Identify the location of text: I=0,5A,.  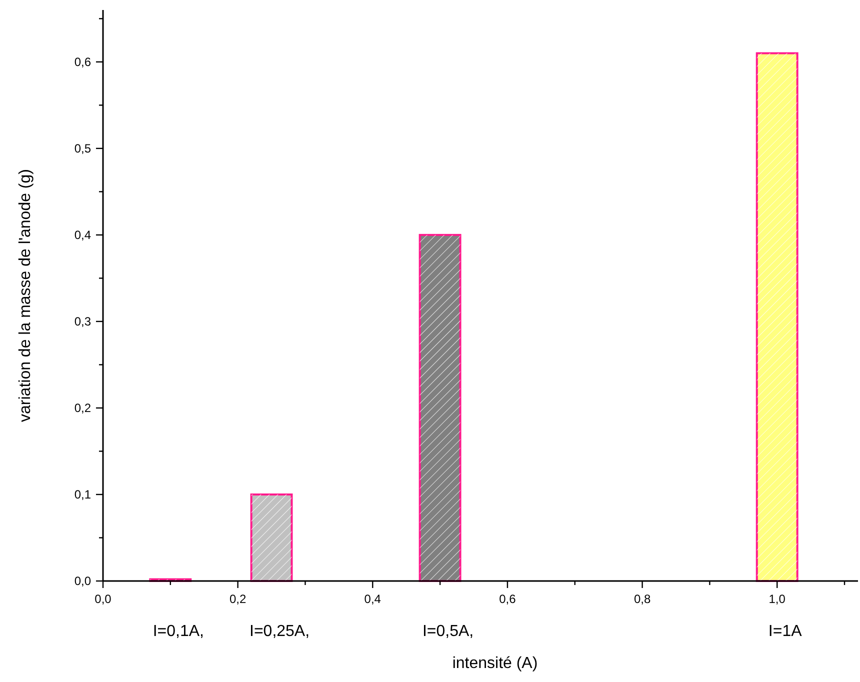
(448, 631).